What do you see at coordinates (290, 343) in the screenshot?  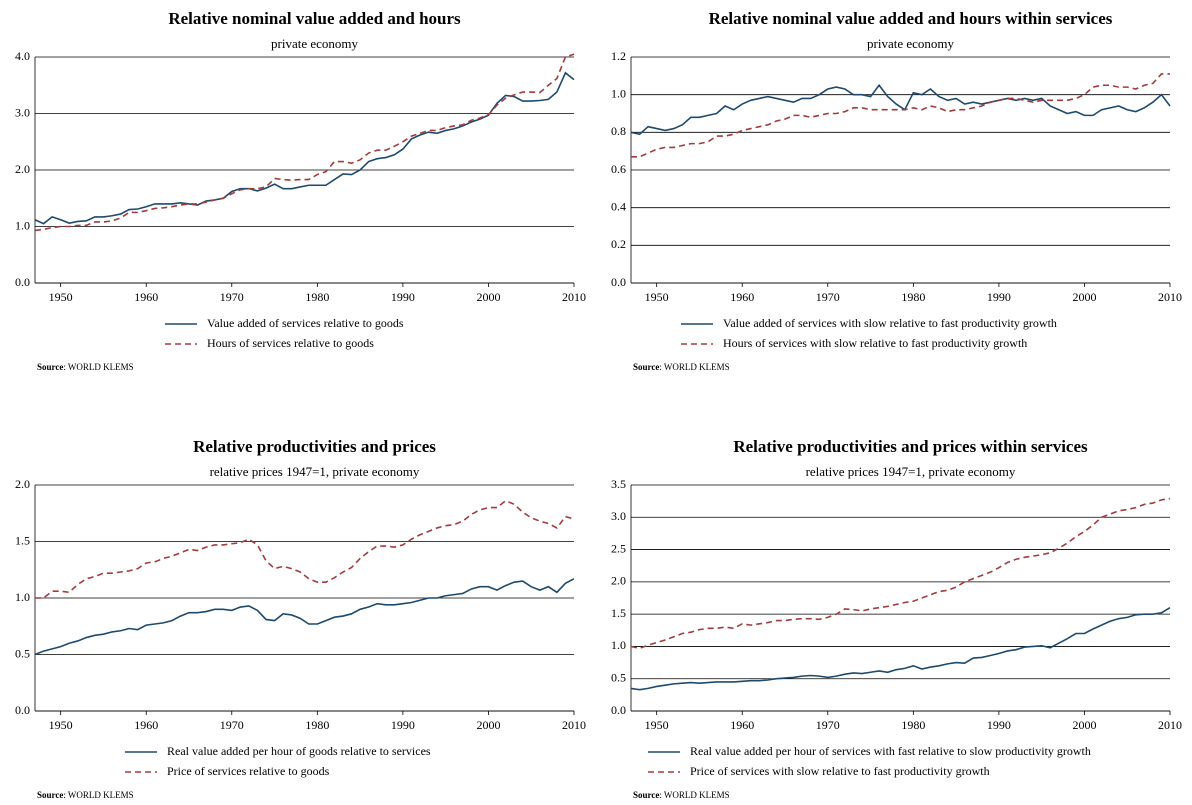 I see `legend-label: Hours of services relative to goods` at bounding box center [290, 343].